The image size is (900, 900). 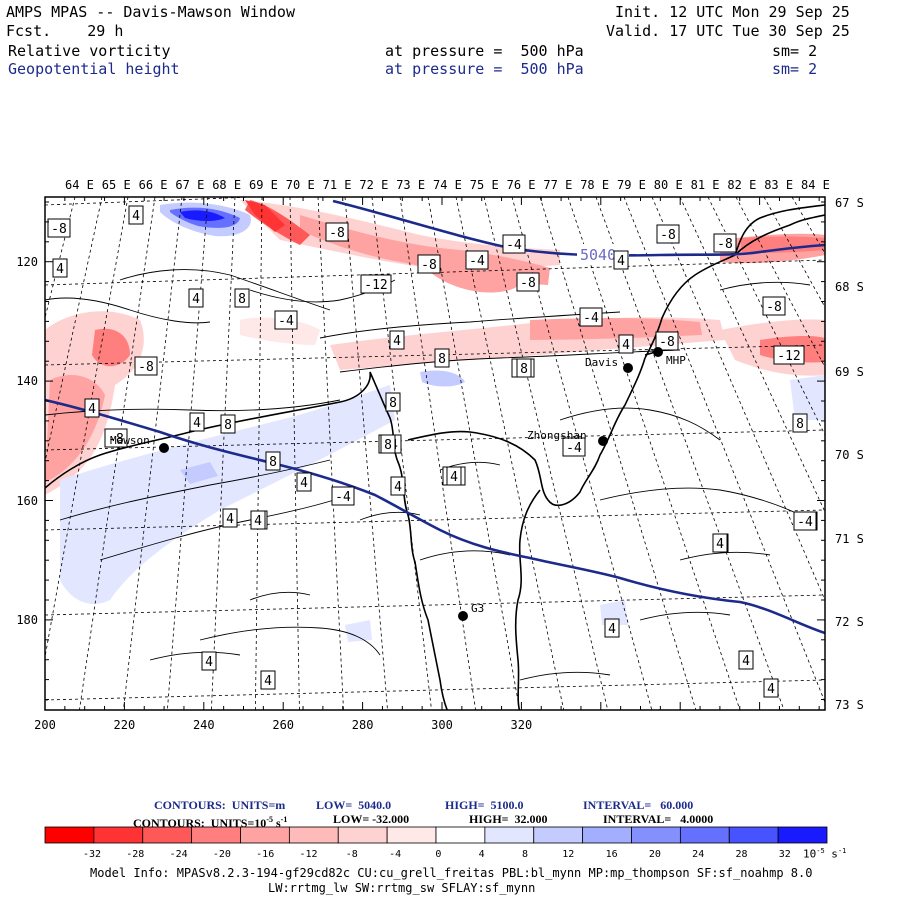 What do you see at coordinates (189, 185) in the screenshot?
I see `lon-label: 67 E` at bounding box center [189, 185].